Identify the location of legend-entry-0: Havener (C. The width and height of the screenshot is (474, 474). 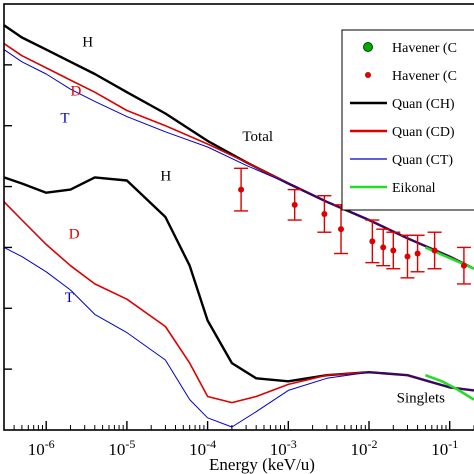
(410, 48).